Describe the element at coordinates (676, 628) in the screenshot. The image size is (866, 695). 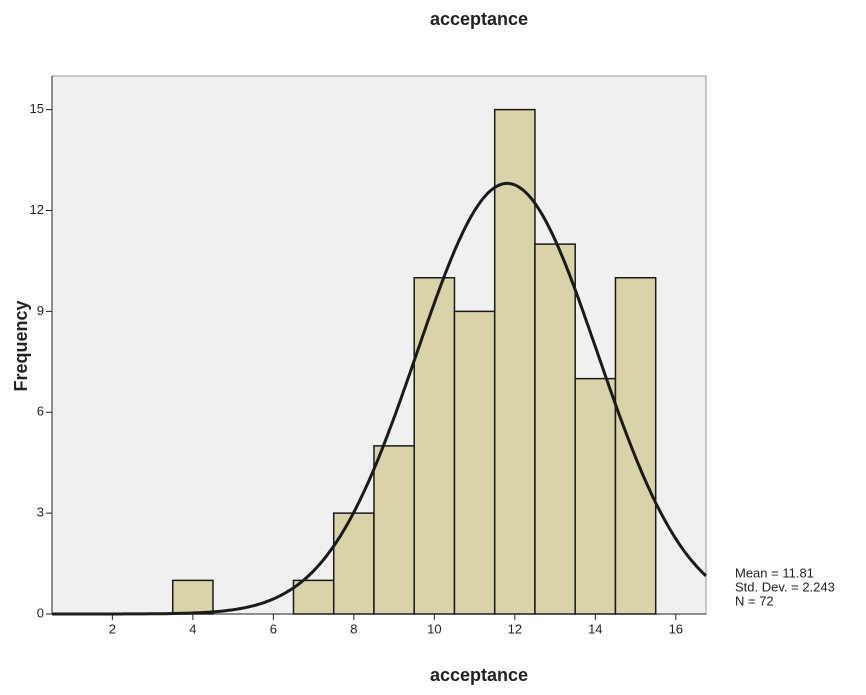
I see `x-tick-label: 16` at that location.